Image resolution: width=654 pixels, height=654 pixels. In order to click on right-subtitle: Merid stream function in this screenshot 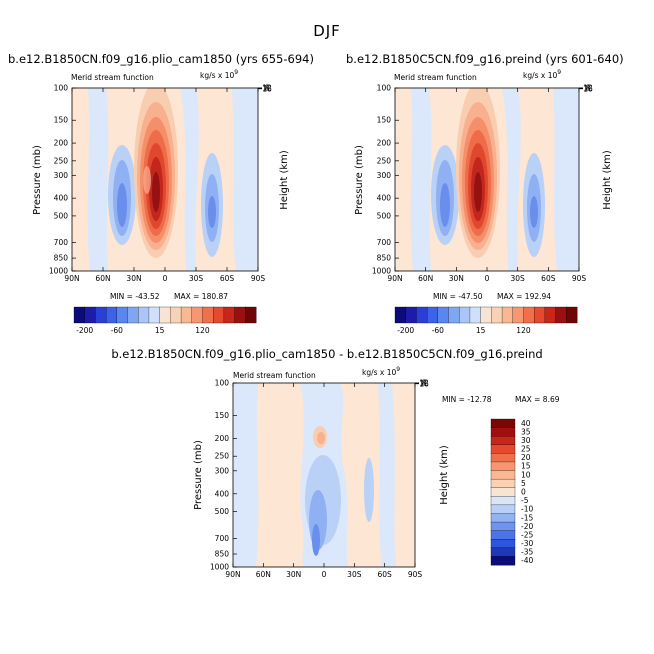, I will do `click(435, 77)`.